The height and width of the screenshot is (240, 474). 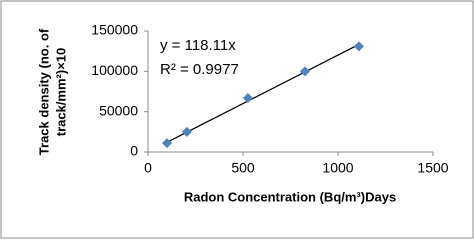 What do you see at coordinates (118, 110) in the screenshot?
I see `y-tick-label: 50000` at bounding box center [118, 110].